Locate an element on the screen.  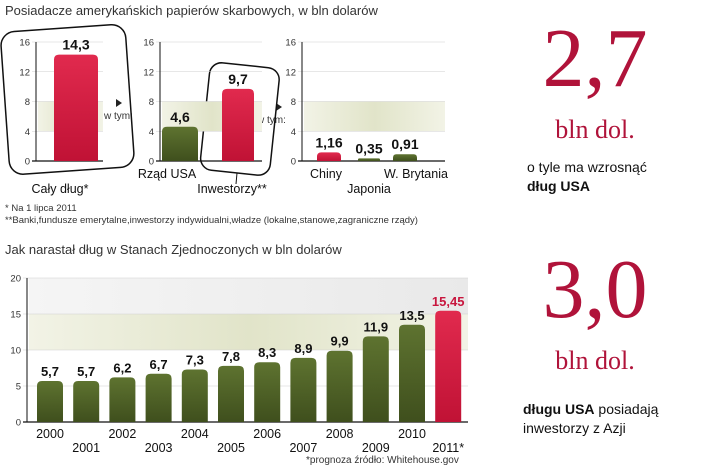
category-label: 2007 is located at coordinates (303, 448).